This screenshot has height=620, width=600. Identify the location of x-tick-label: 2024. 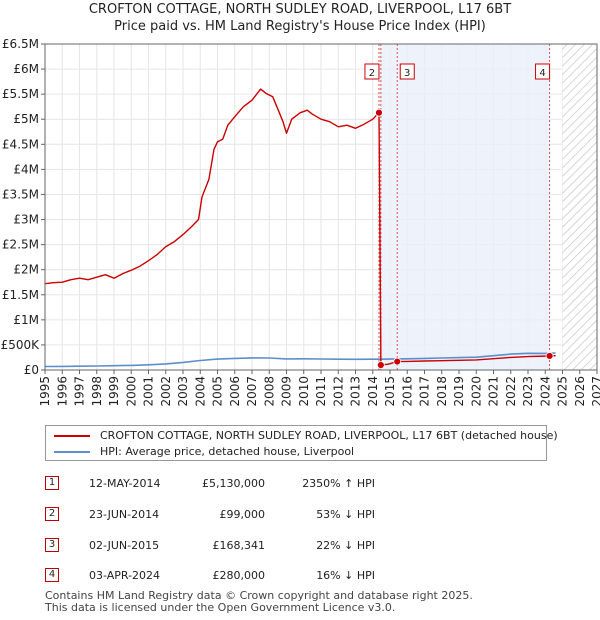
(545, 391).